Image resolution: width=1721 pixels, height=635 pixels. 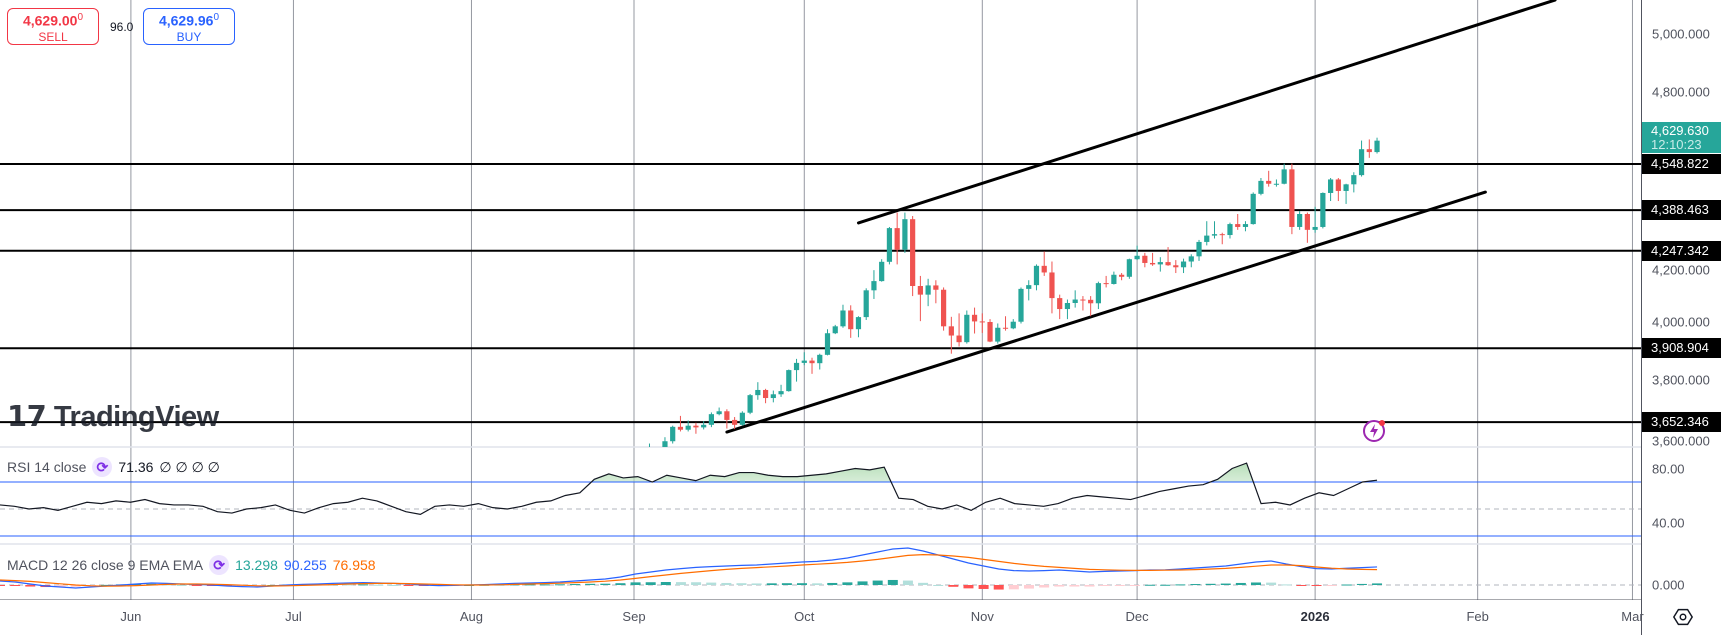 I want to click on buy-button: 4,629.960 BUY, so click(x=189, y=26).